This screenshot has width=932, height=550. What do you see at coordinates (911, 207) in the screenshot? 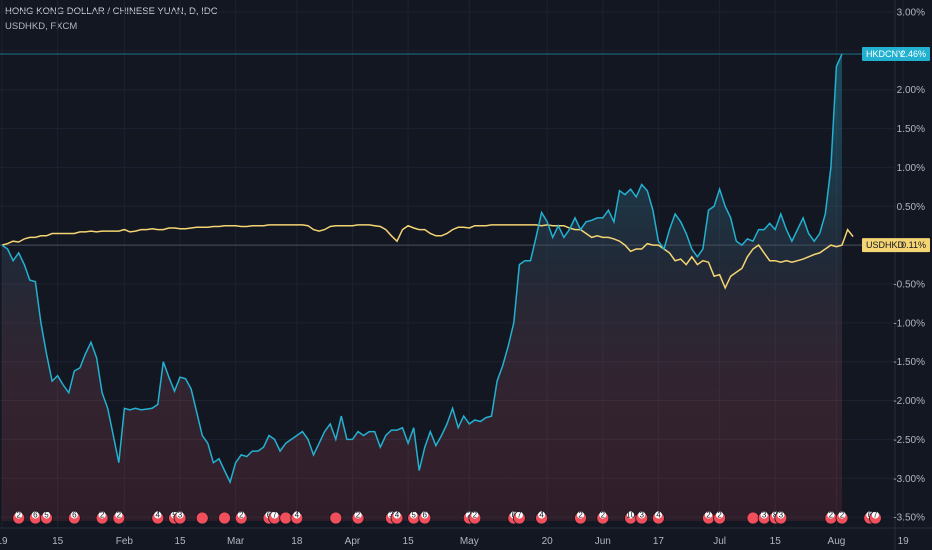
I see `y-tick-label: 0.50%` at bounding box center [911, 207].